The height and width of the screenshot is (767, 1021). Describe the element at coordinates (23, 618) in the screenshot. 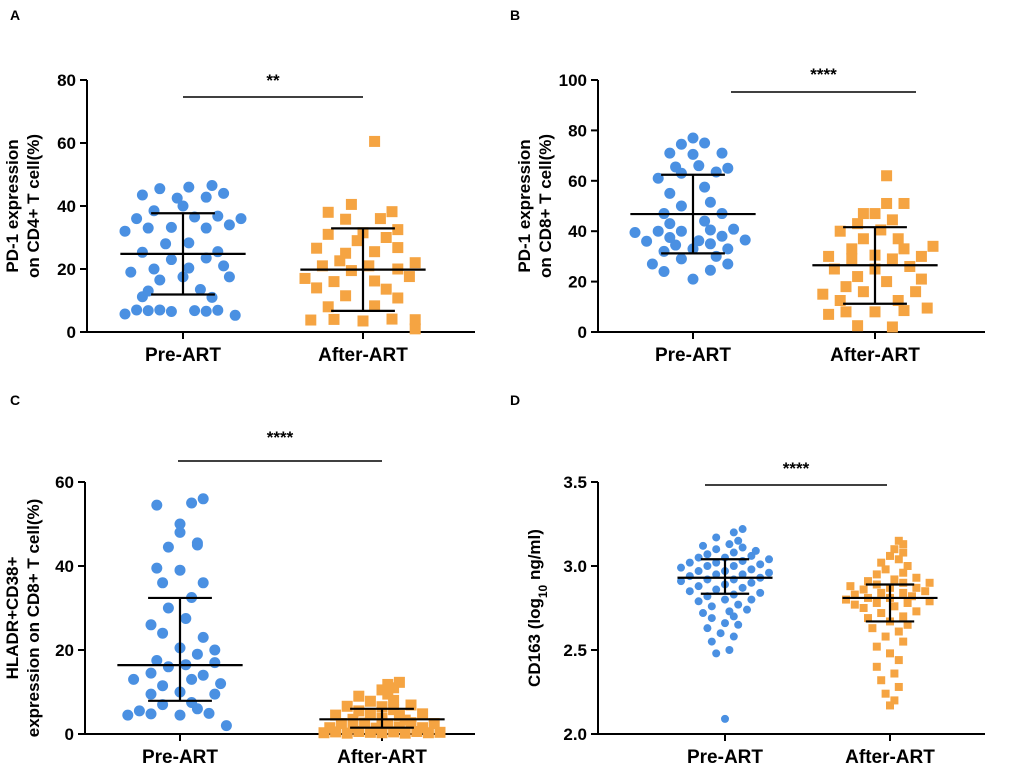

I see `y-axis-label: HLADR+CD38+ expression on CD8+ T cell(%)` at that location.